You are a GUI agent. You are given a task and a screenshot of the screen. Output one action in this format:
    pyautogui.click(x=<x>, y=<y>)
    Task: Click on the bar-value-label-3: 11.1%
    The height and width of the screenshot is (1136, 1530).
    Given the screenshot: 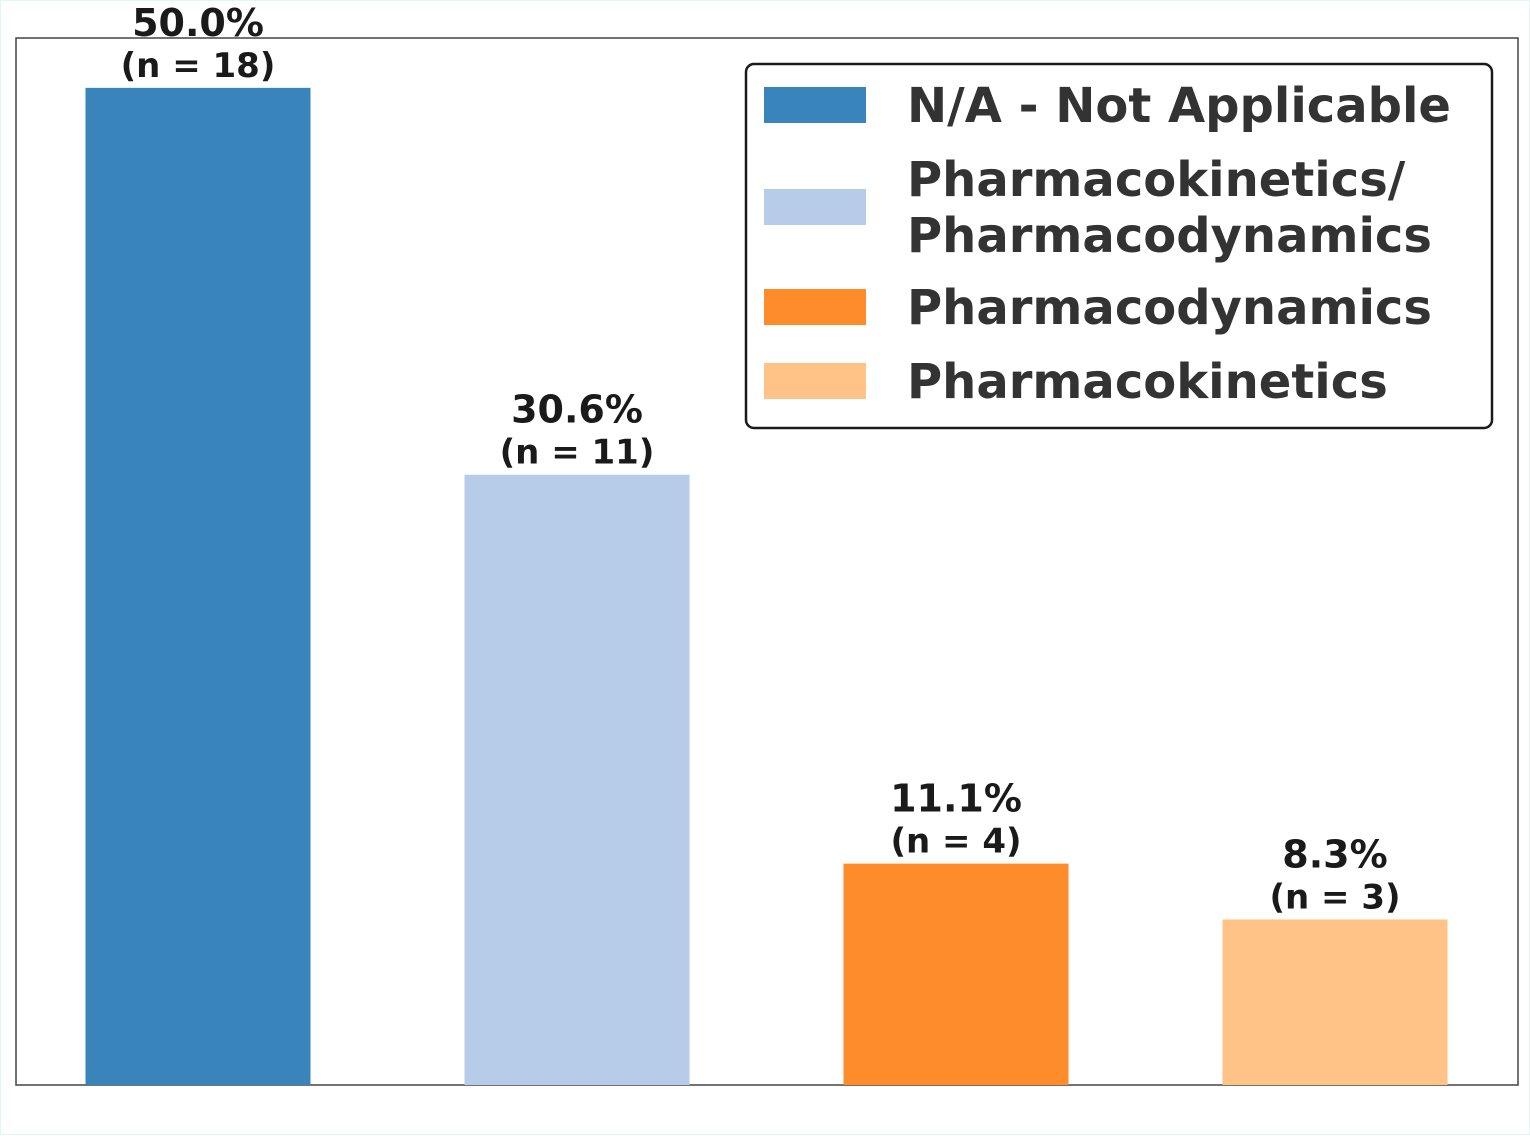 What is the action you would take?
    pyautogui.click(x=956, y=799)
    